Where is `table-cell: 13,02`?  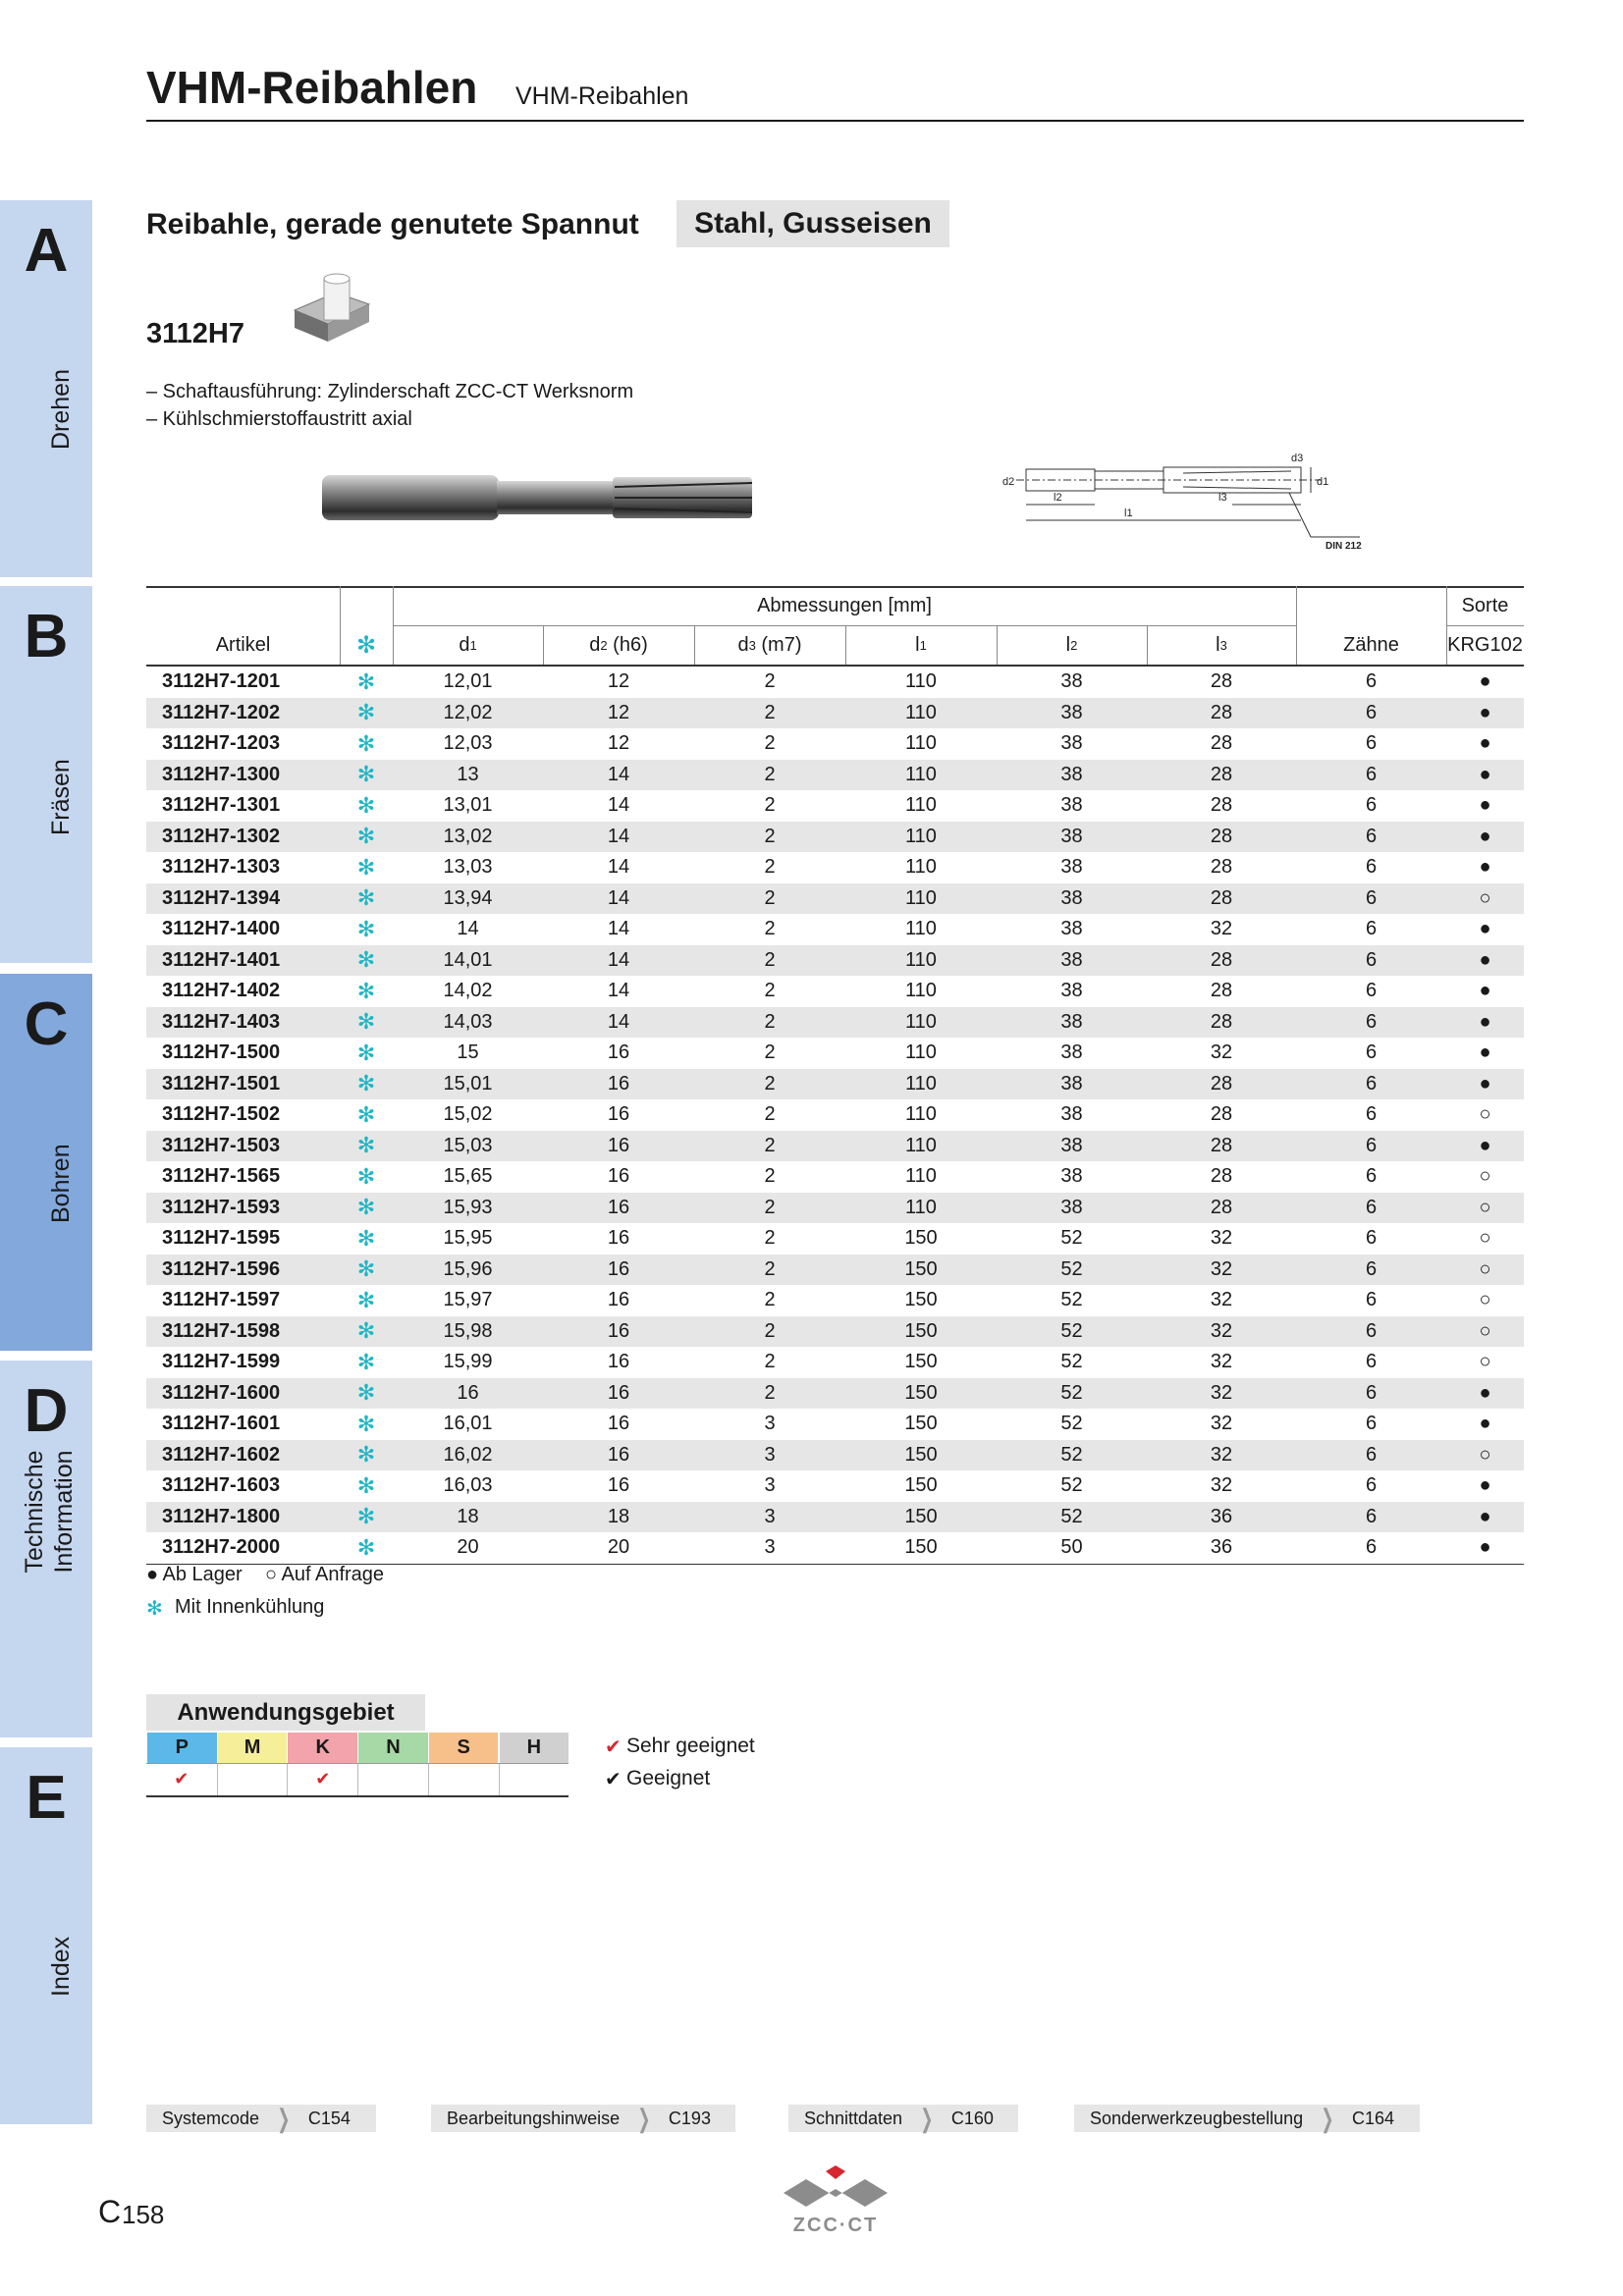 table-cell: 13,02 is located at coordinates (468, 836).